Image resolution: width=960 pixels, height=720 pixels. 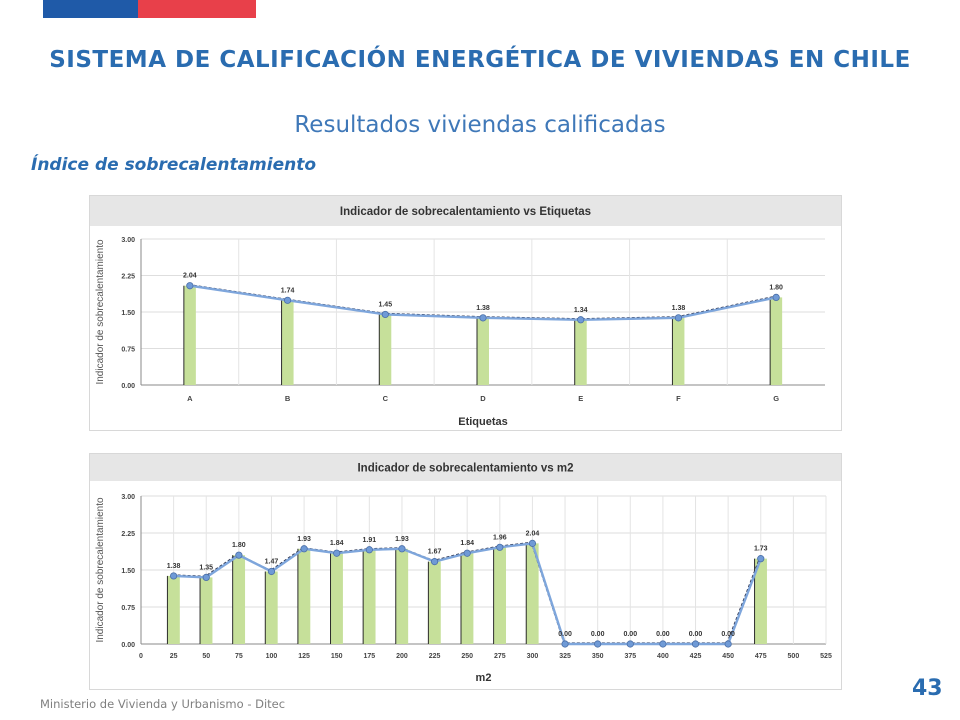 What do you see at coordinates (369, 656) in the screenshot?
I see `x-tick-label: 175` at bounding box center [369, 656].